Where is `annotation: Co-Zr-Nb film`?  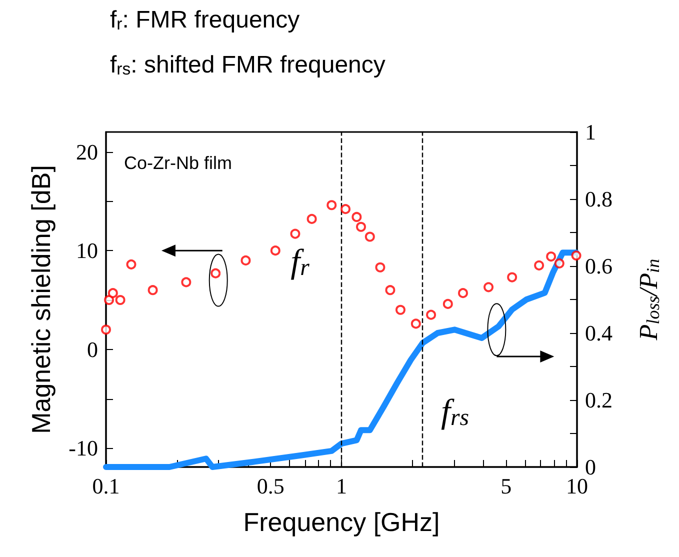
annotation: Co-Zr-Nb film is located at coordinates (178, 163).